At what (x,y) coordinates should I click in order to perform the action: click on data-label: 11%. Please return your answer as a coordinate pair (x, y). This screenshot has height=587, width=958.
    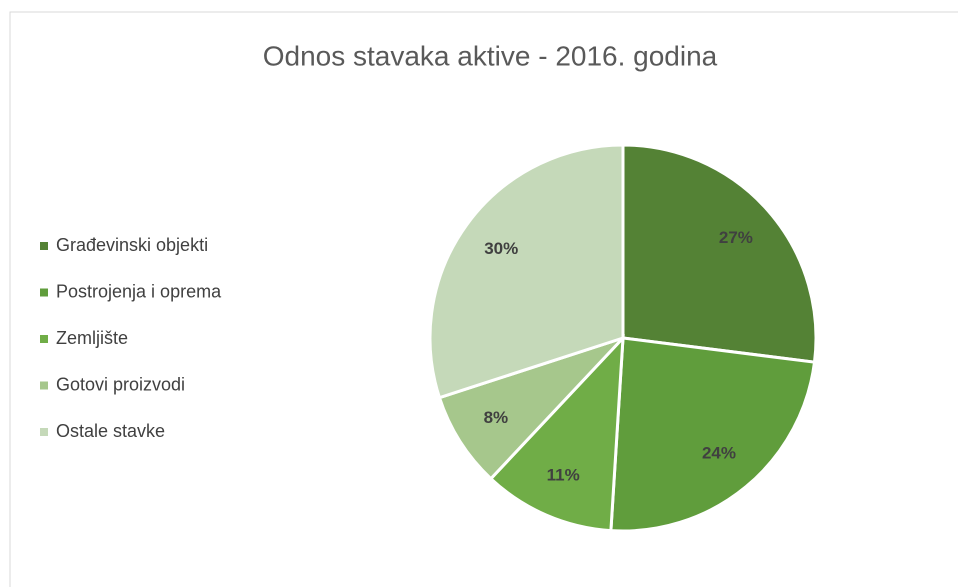
    Looking at the image, I should click on (563, 475).